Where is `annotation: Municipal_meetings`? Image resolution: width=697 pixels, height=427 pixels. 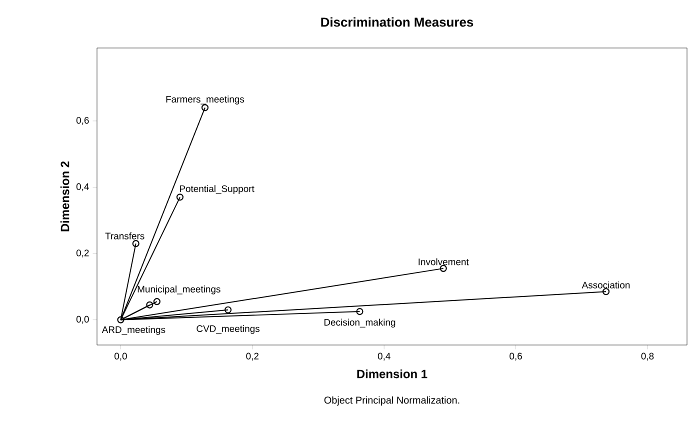
annotation: Municipal_meetings is located at coordinates (179, 290).